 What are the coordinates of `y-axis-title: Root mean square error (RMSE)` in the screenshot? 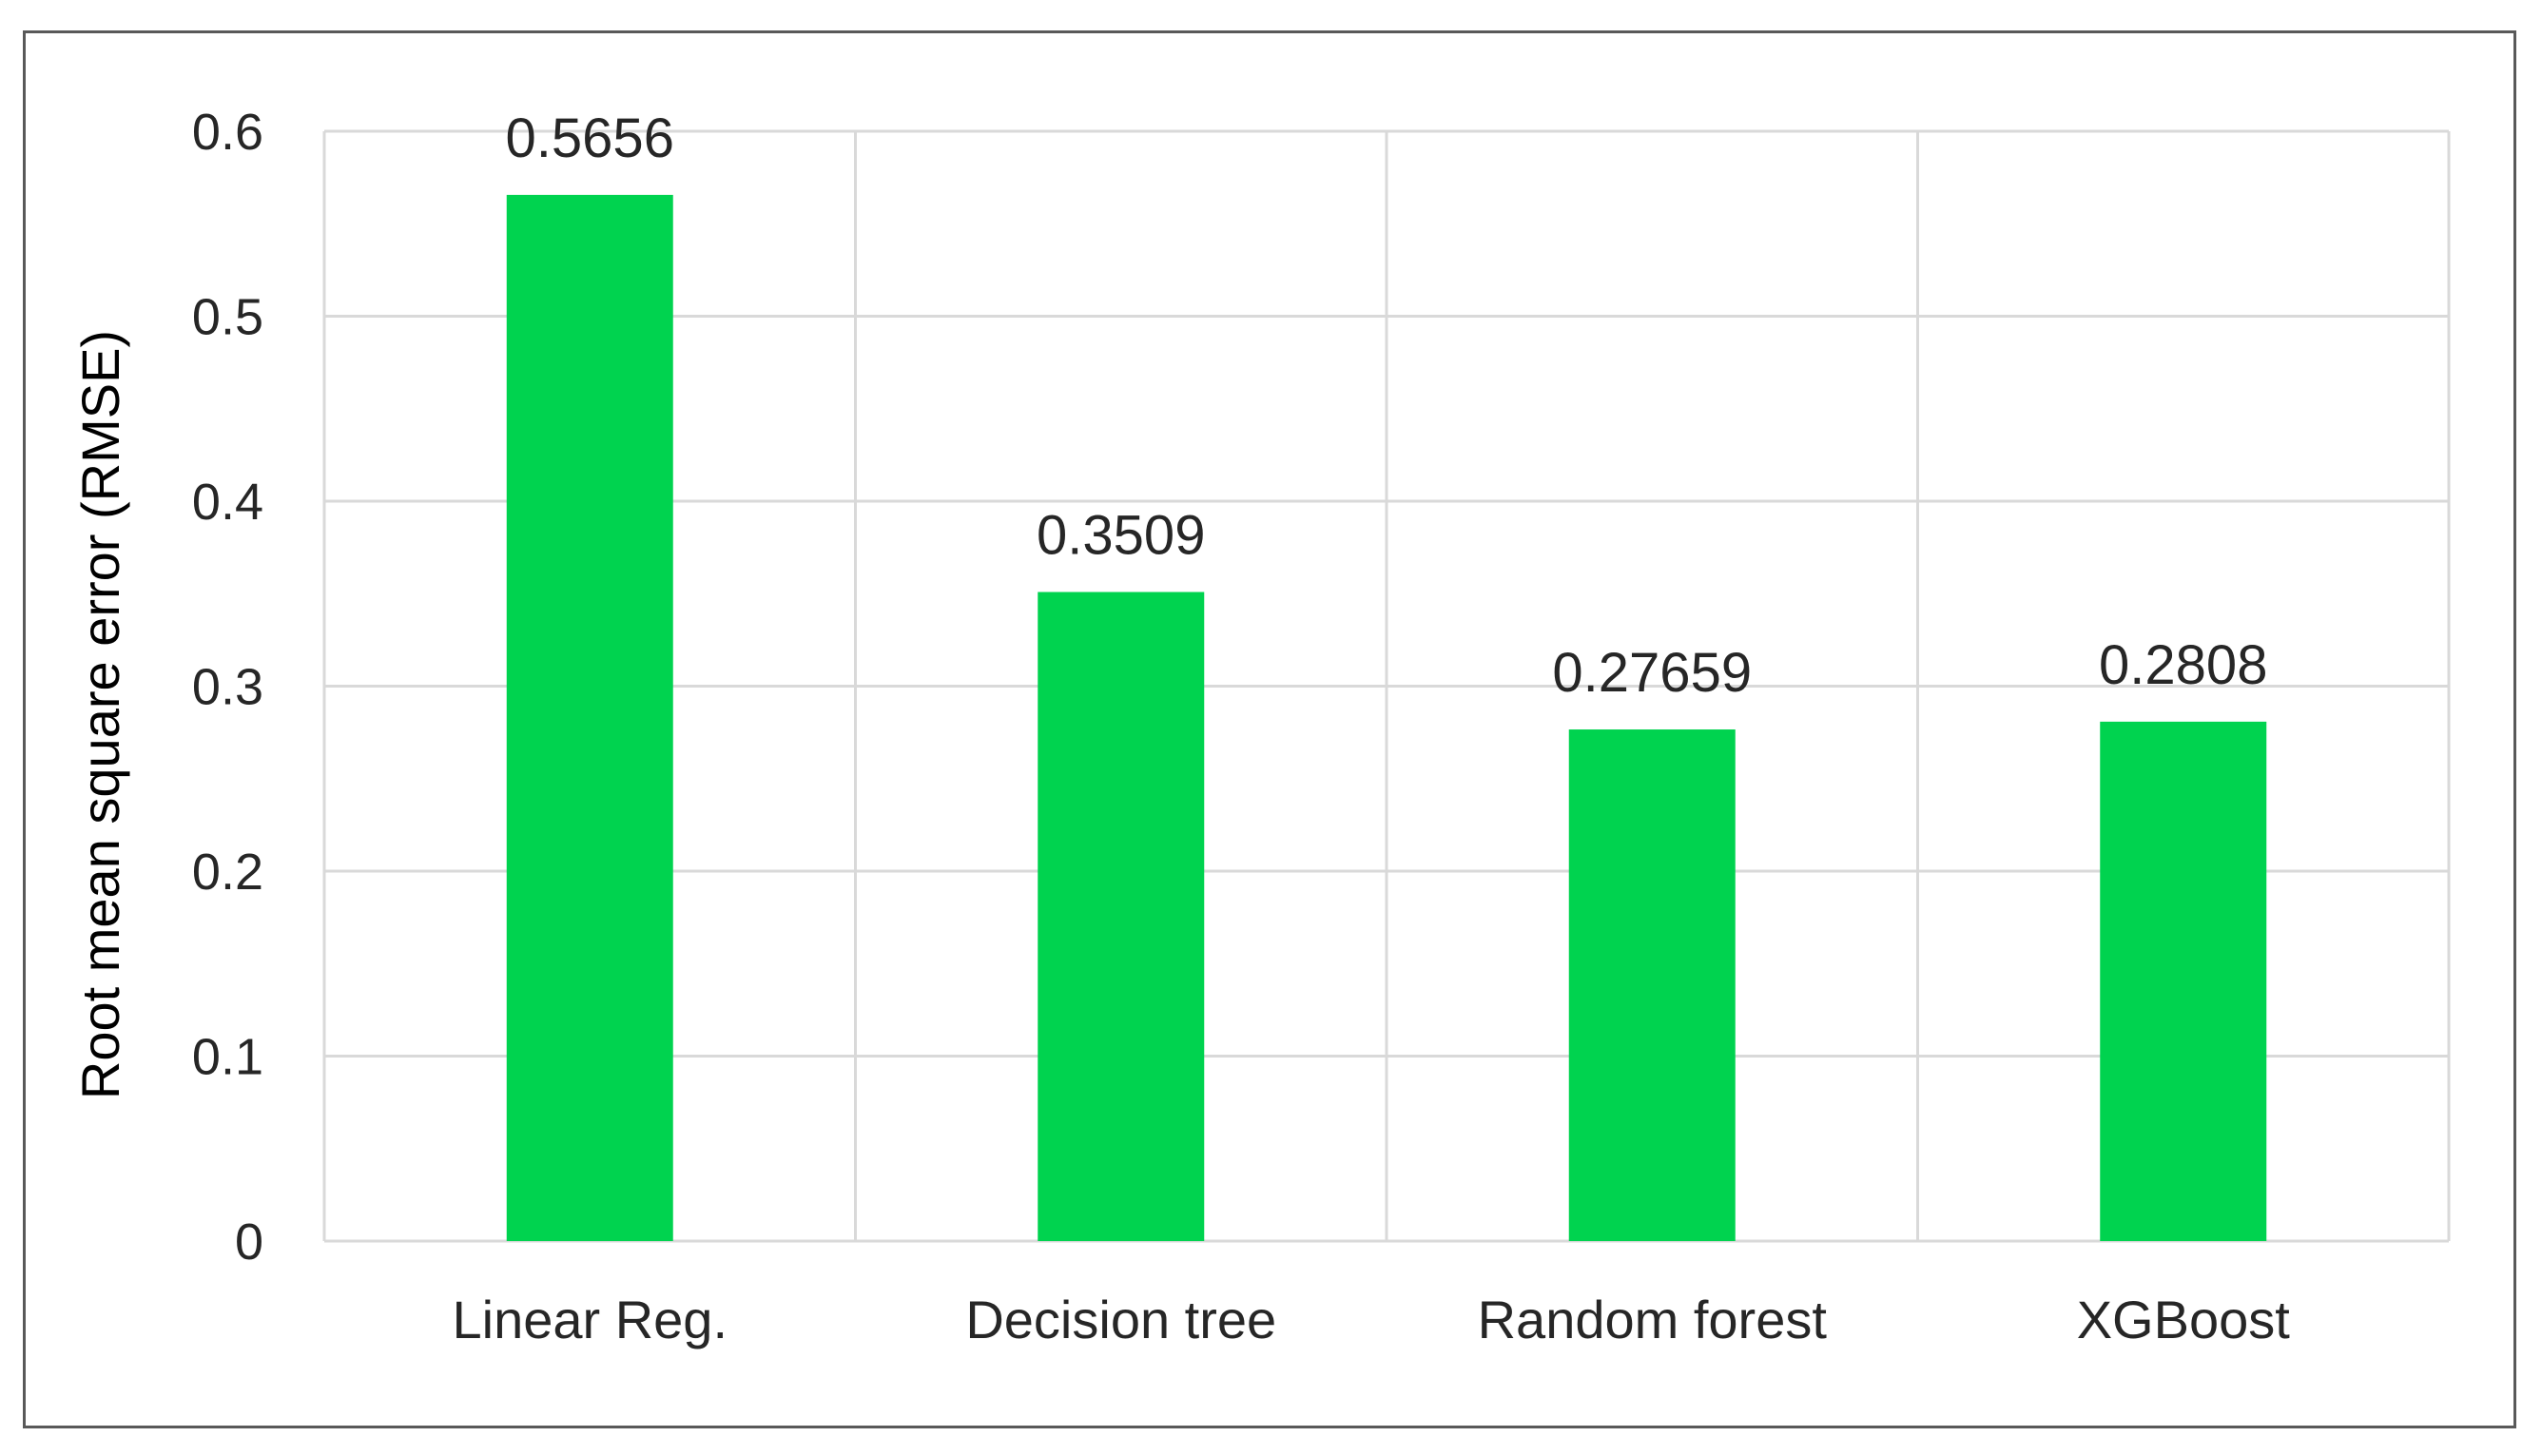 It's located at (100, 714).